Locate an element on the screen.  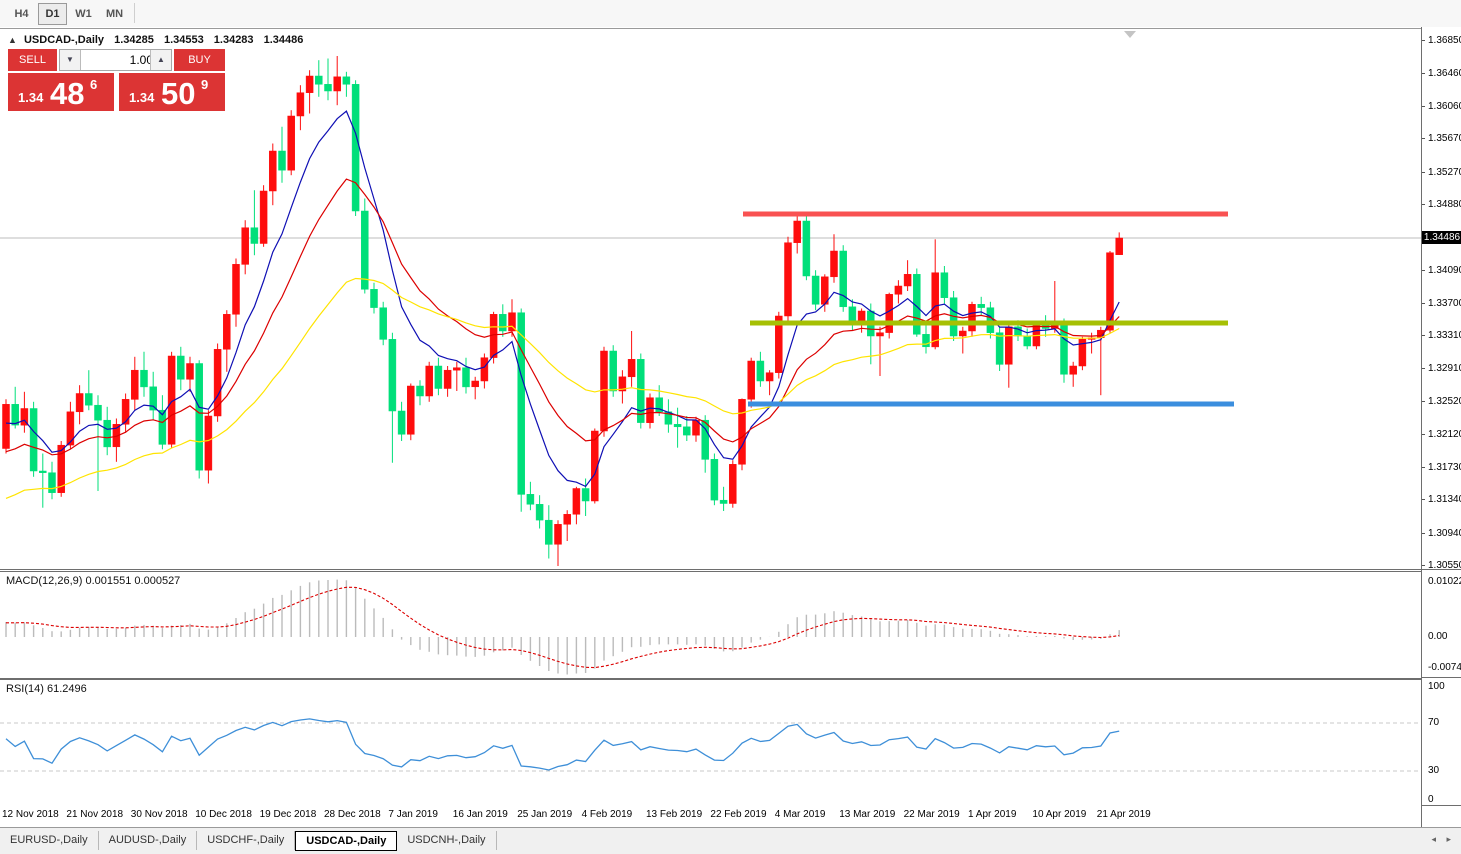
rsi-line is located at coordinates (562, 744).